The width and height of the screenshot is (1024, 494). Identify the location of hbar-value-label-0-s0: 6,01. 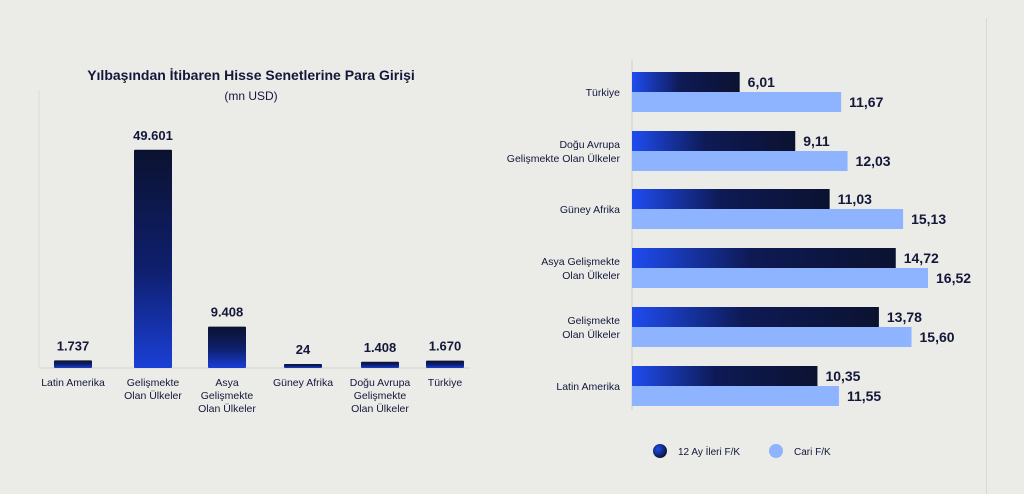
(761, 82).